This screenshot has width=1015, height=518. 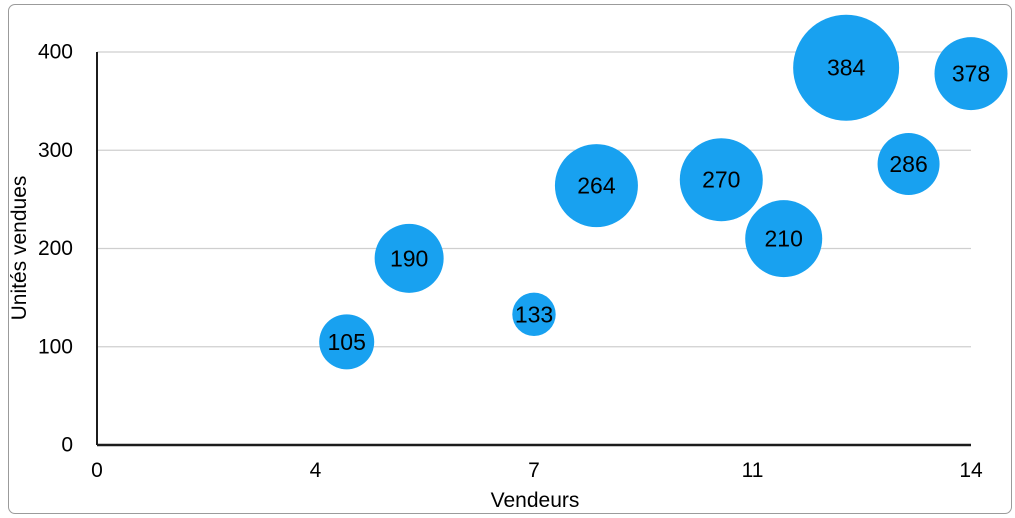 I want to click on bubble-label-270: 270, so click(x=721, y=180).